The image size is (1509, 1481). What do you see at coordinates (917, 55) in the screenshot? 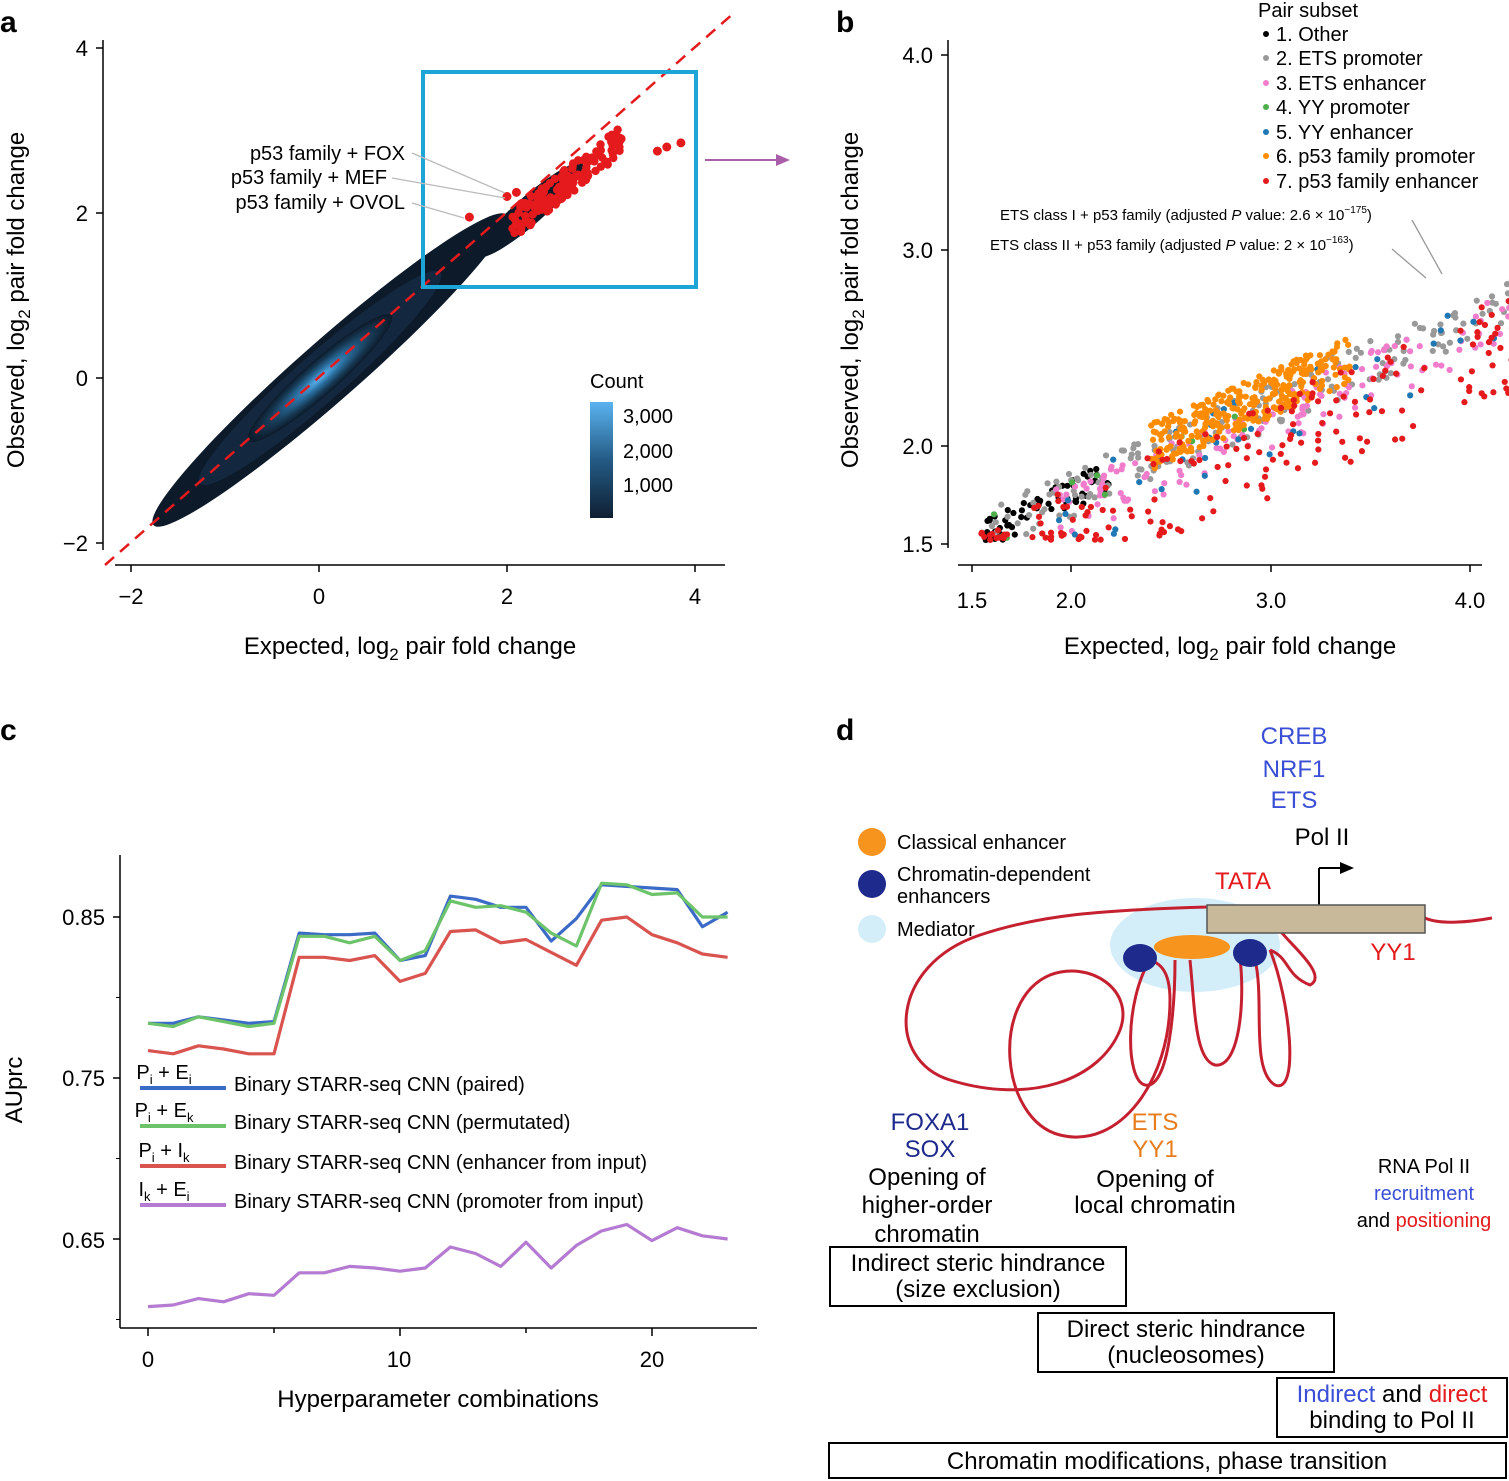
I see `panel-b-ytick: 4.0` at bounding box center [917, 55].